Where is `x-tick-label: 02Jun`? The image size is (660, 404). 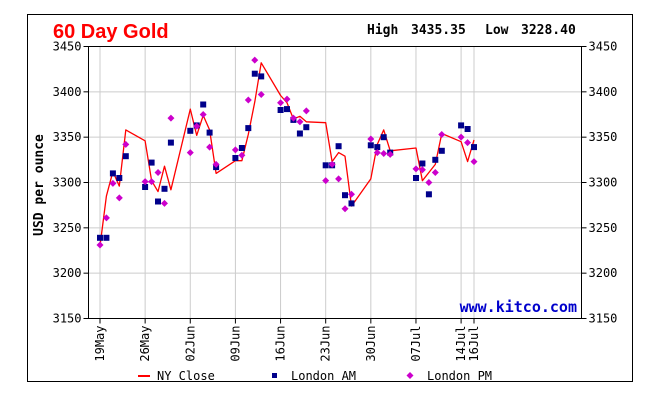
x-tick-label: 02Jun is located at coordinates (190, 344).